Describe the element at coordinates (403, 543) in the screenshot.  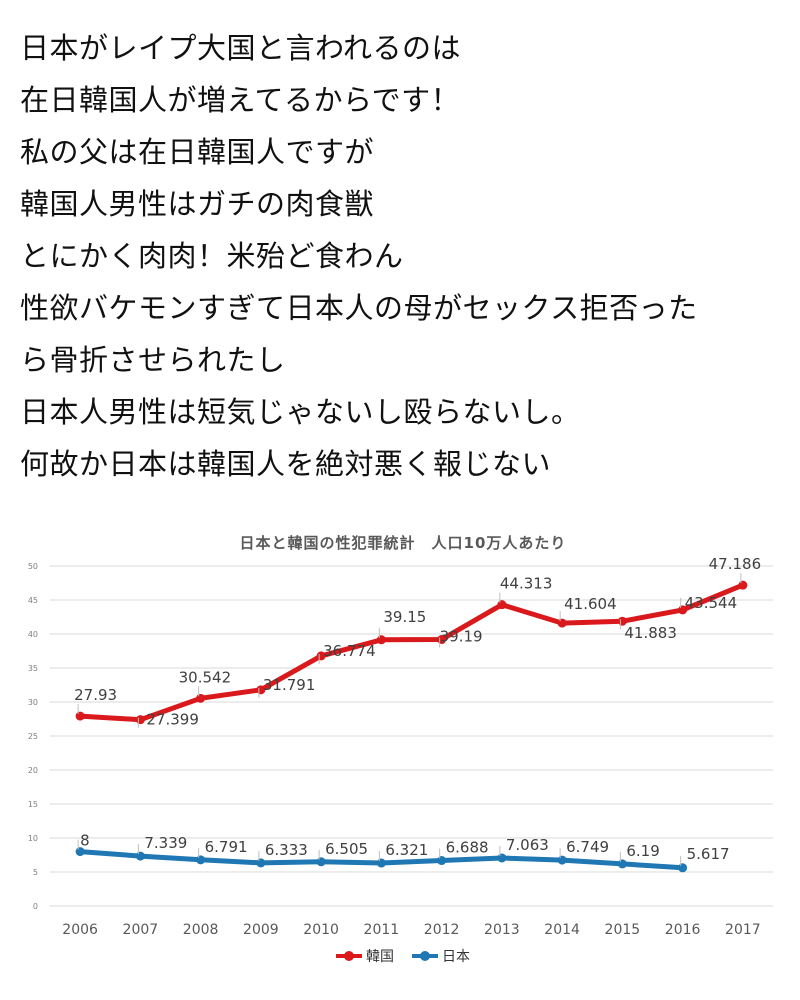
I see `chart-title: 日本と韓国の性犯罪統計 人口10万人あたり` at that location.